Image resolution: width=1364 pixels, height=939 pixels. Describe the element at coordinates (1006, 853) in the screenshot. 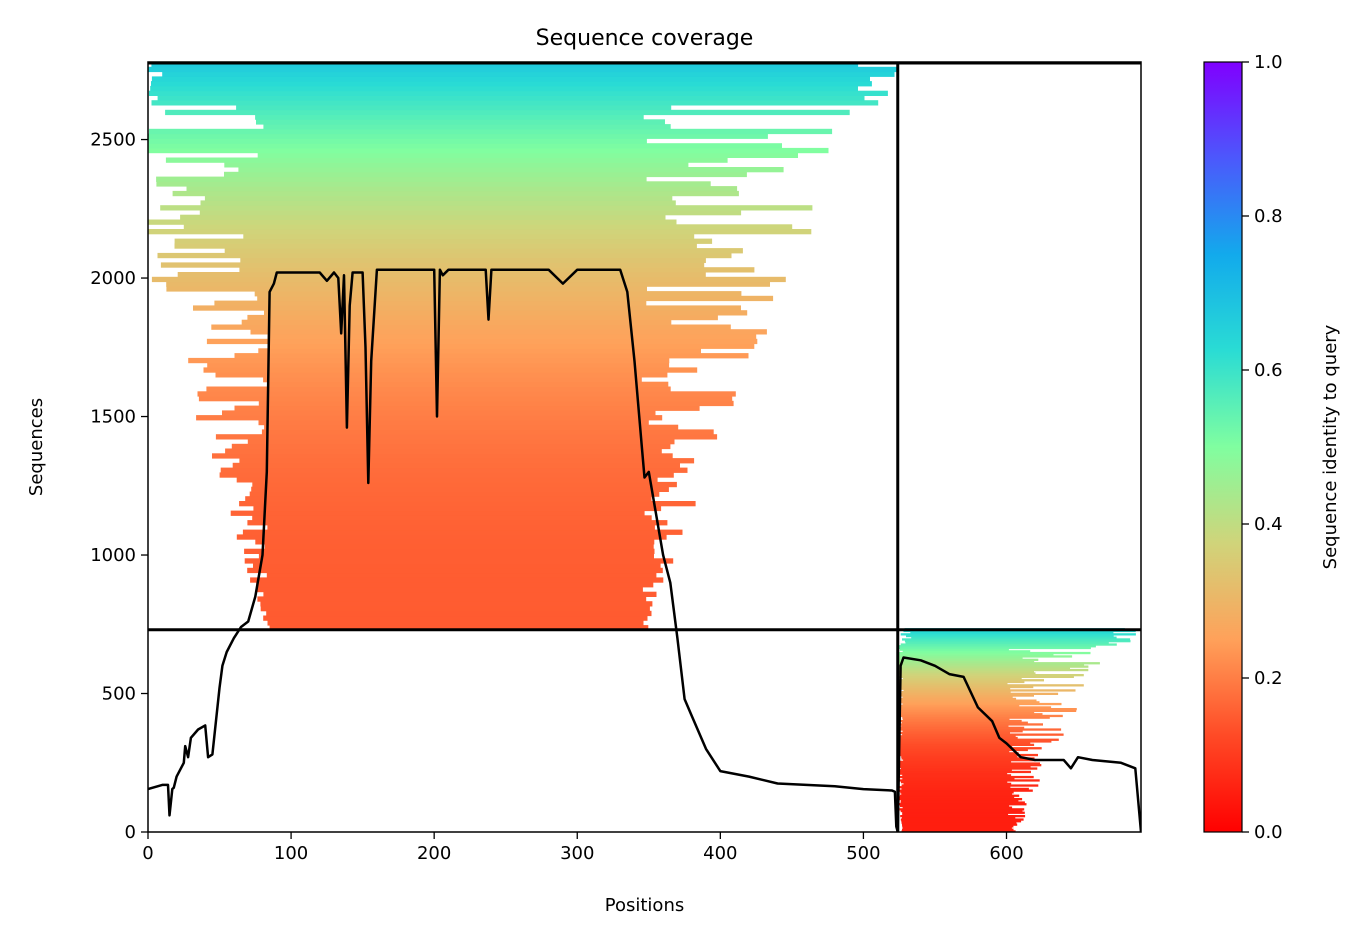

I see `x-tick-label: 600` at that location.